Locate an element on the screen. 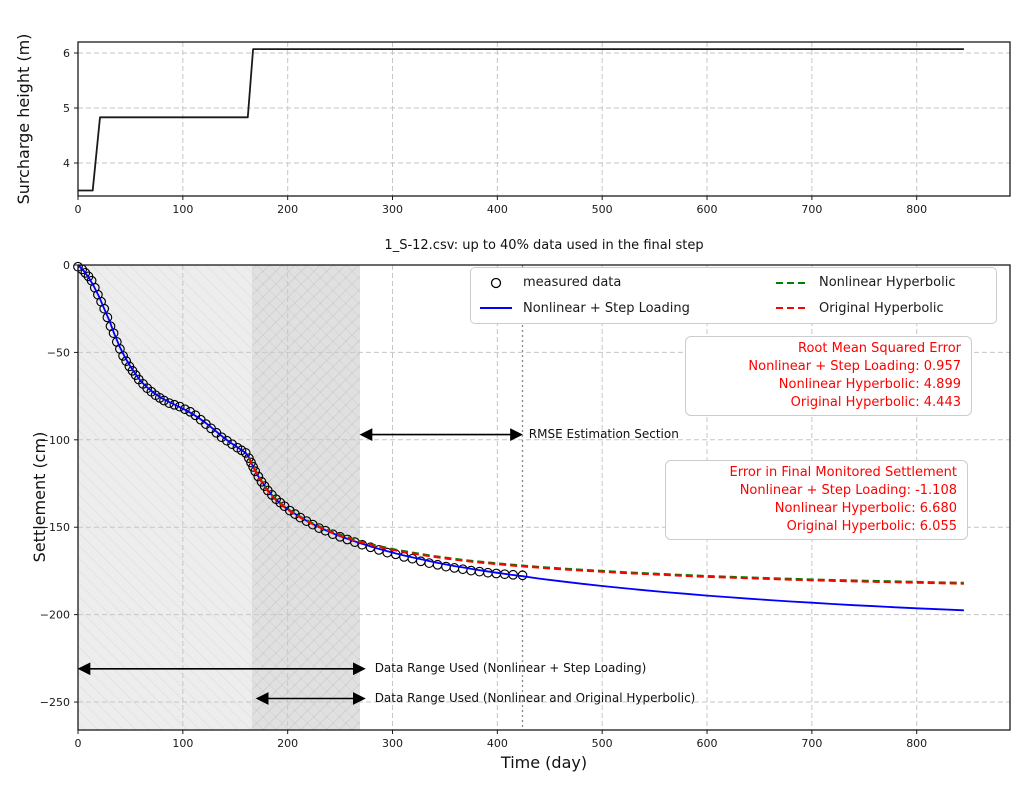 This screenshot has width=1018, height=789. y-tick-label: −100 is located at coordinates (55, 440).